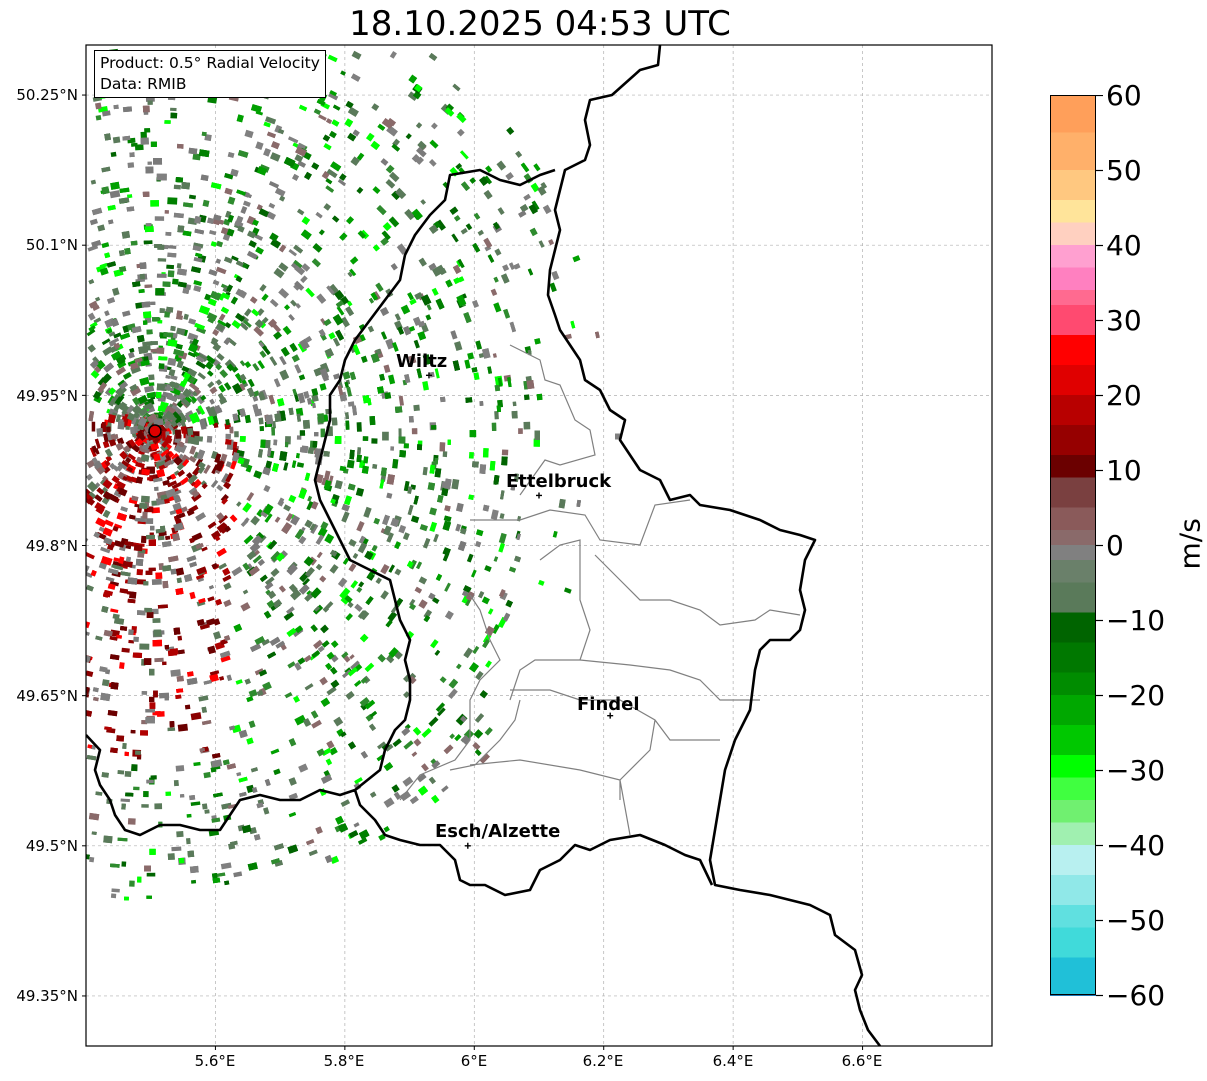 The image size is (1207, 1081). What do you see at coordinates (1124, 470) in the screenshot?
I see `colorbar-tick: 10` at bounding box center [1124, 470].